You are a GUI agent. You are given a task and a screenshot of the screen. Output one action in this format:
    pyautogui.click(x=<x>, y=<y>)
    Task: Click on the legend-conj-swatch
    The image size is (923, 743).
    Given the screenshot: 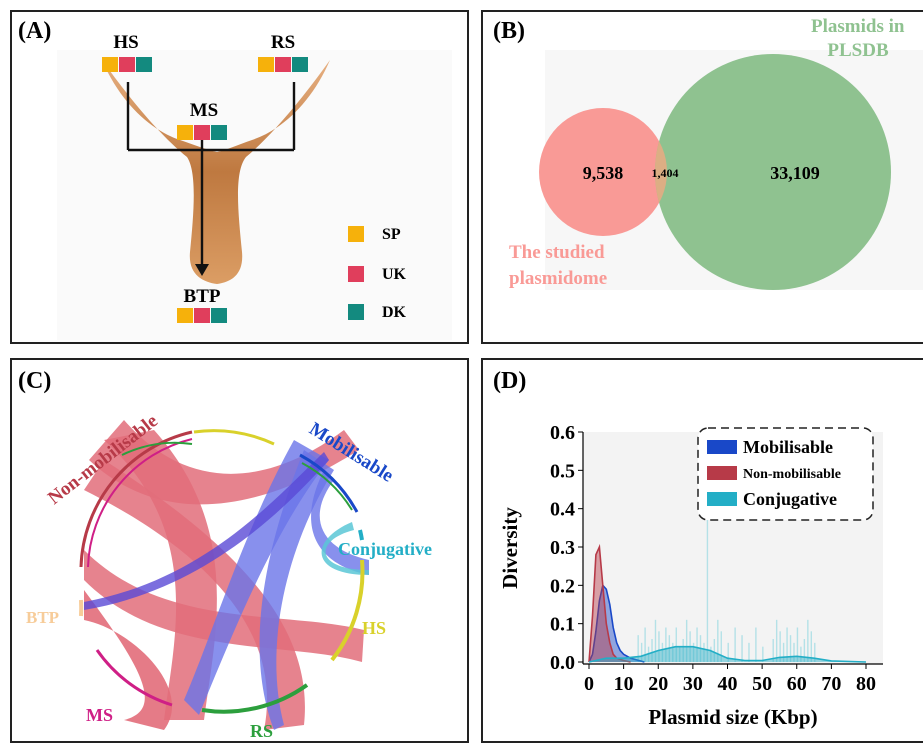 What is the action you would take?
    pyautogui.click(x=722, y=499)
    